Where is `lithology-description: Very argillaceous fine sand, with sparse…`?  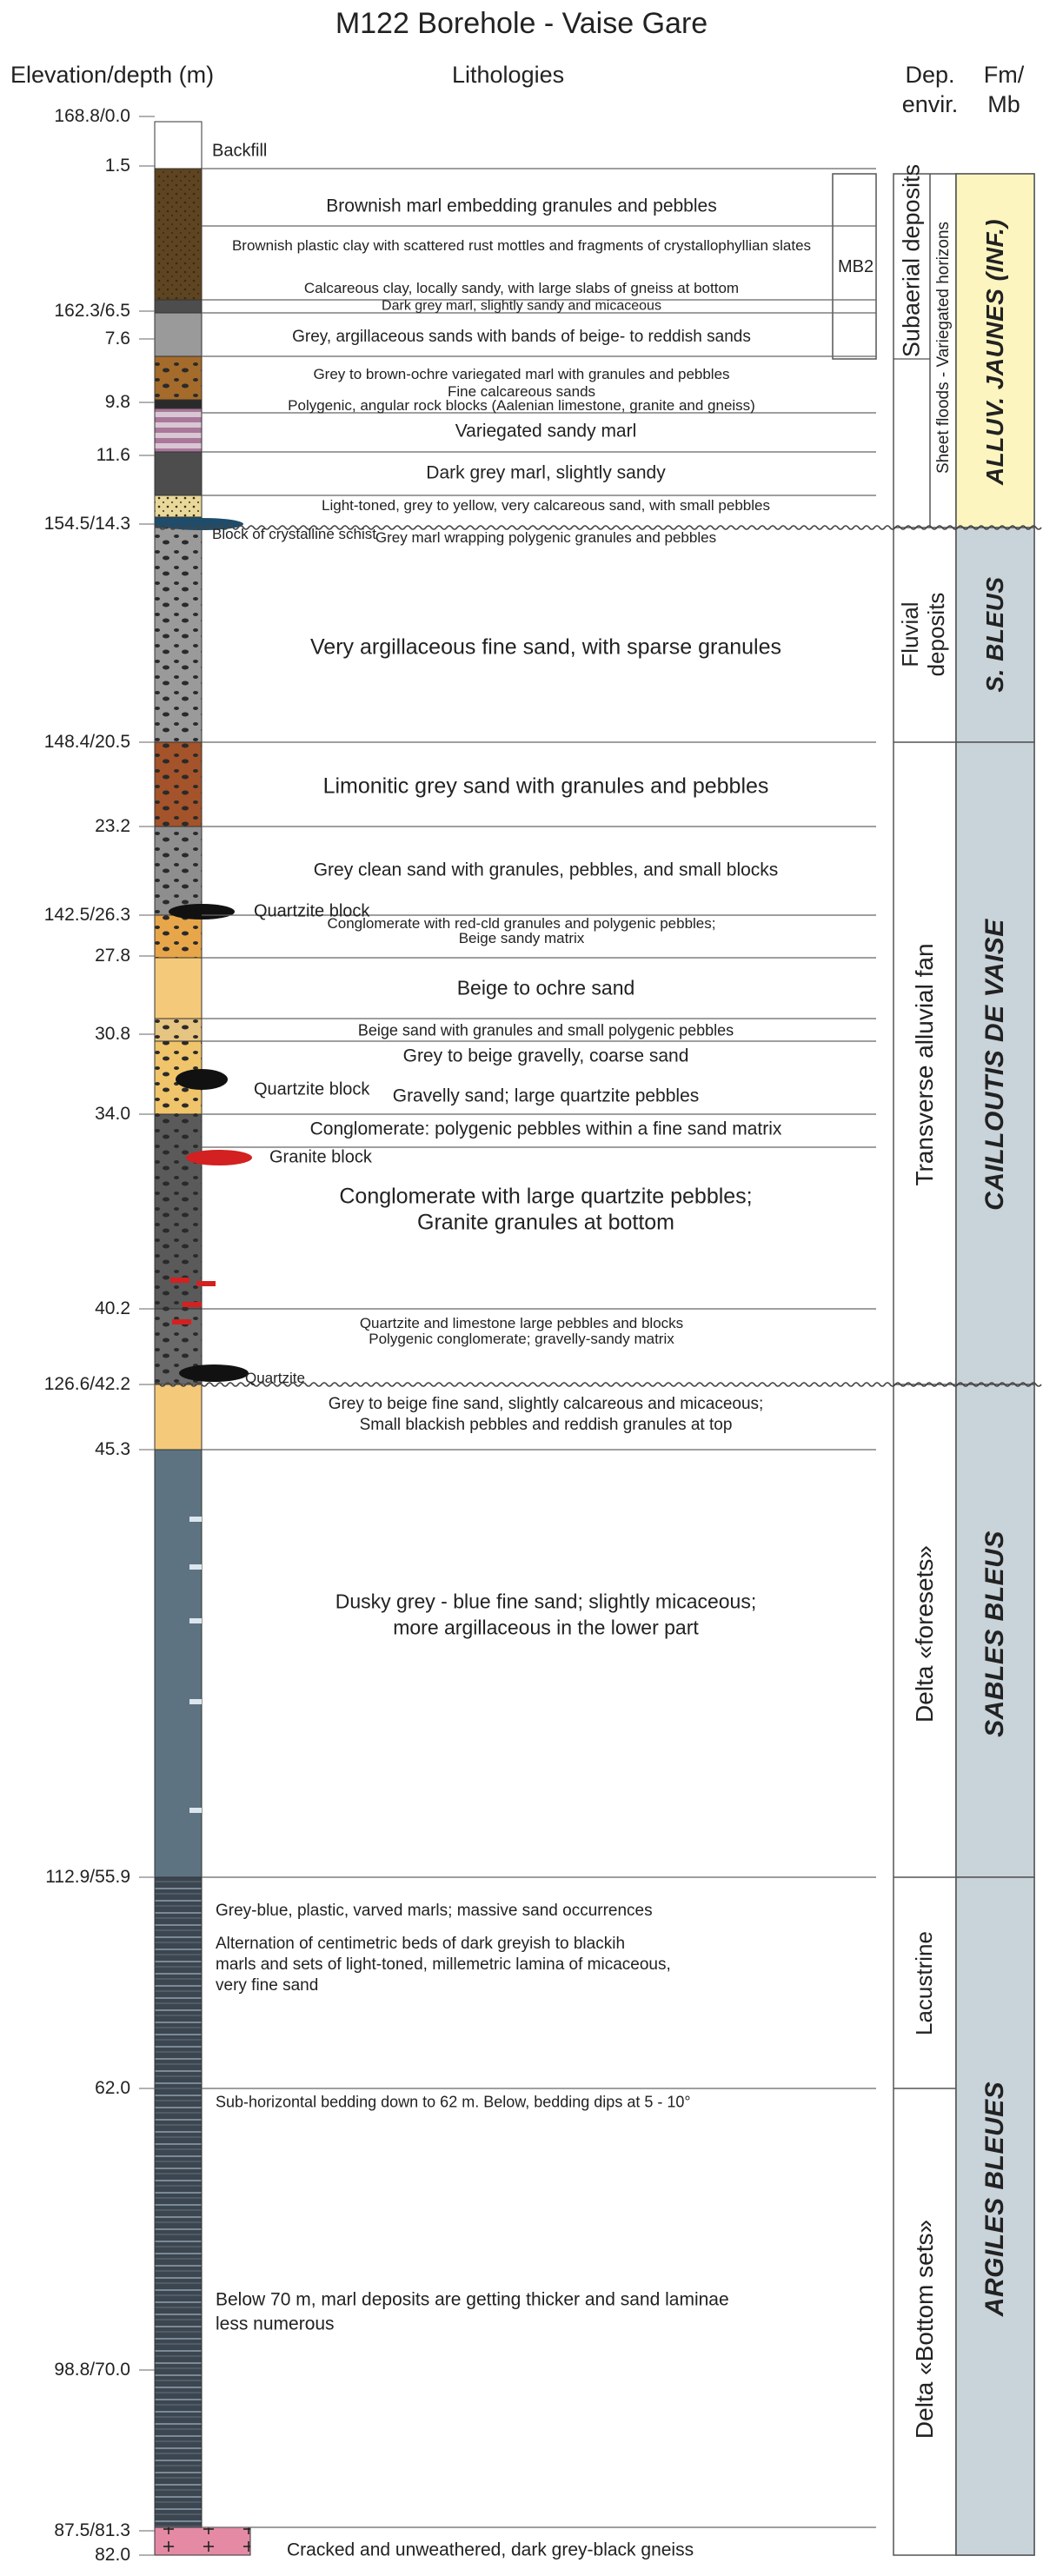
lithology-description: Very argillaceous fine sand, with sparse… is located at coordinates (545, 647).